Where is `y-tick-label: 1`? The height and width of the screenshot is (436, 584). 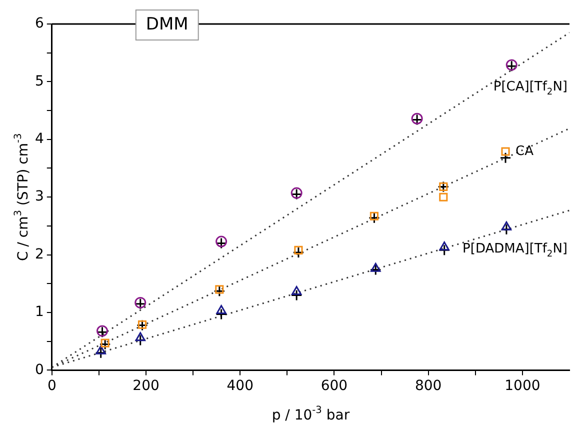
y-tick-label: 1 is located at coordinates (39, 312).